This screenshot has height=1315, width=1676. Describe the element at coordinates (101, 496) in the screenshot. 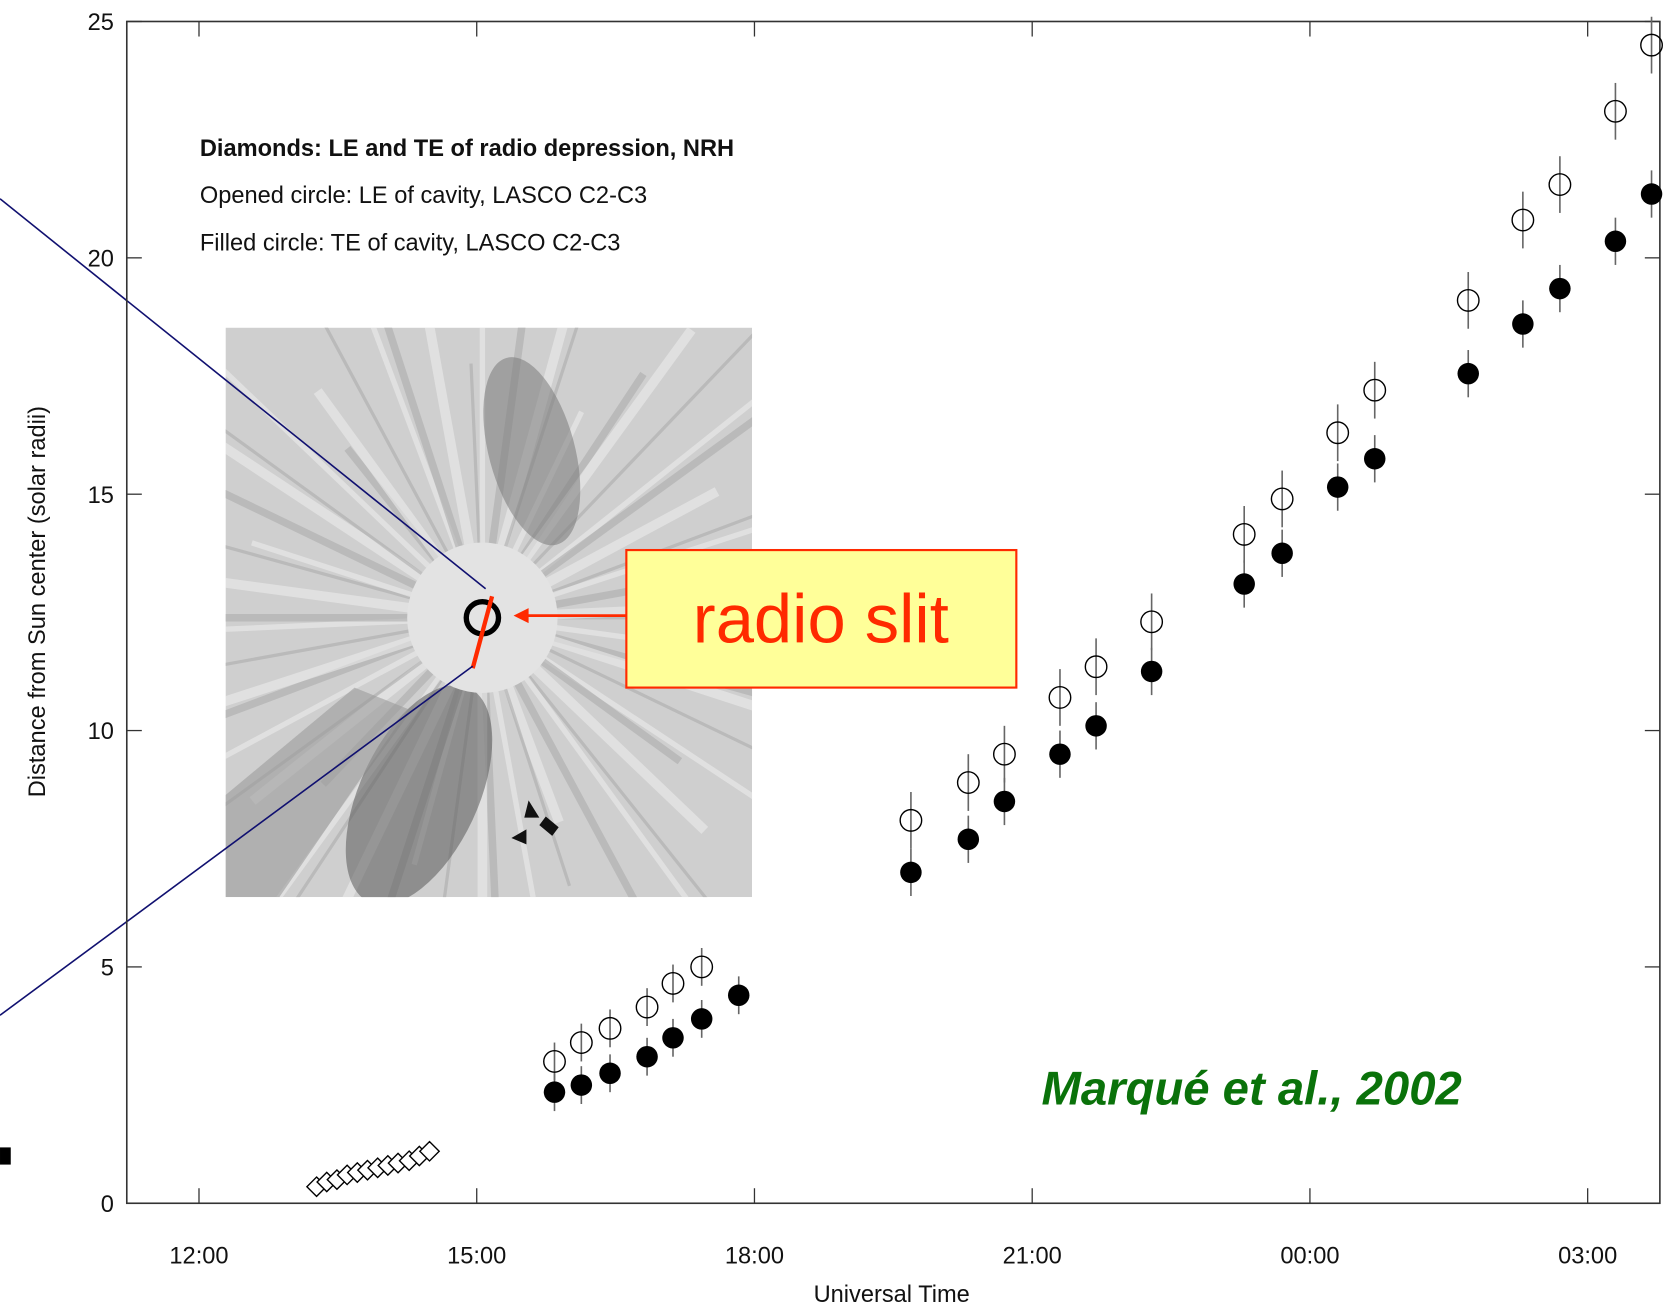

I see `y-tick-label: 15` at that location.